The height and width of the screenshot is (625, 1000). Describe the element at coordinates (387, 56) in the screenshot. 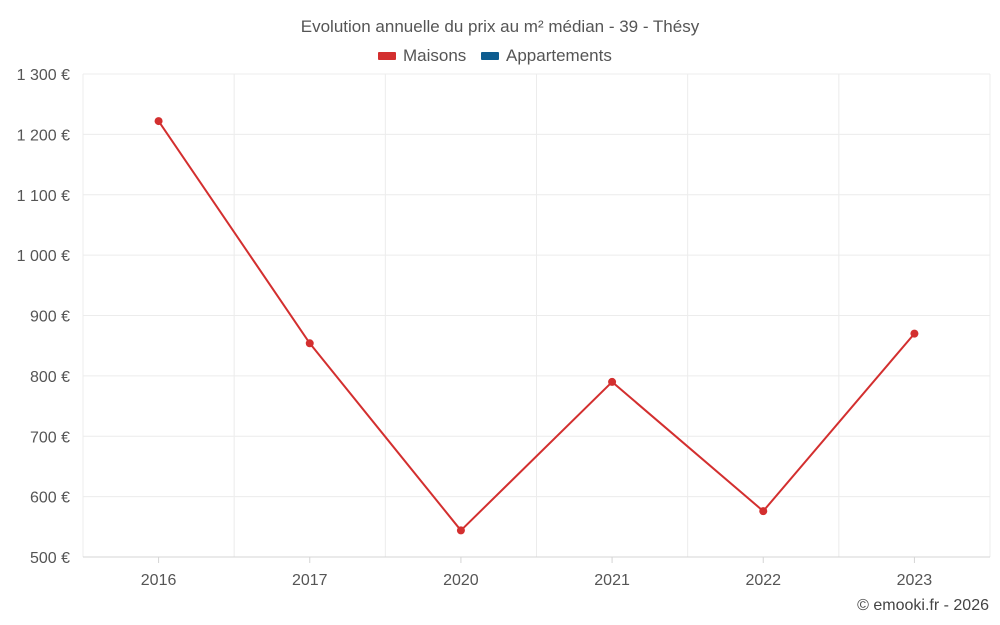

I see `legend-swatch-maisons` at that location.